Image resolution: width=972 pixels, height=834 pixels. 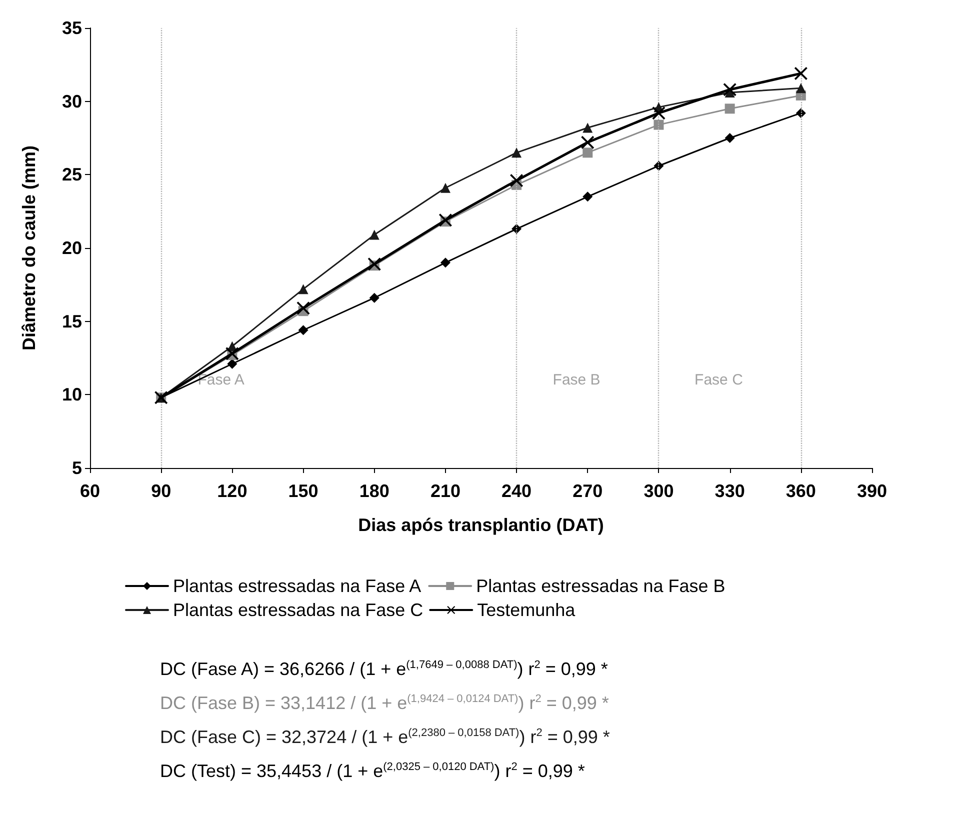 I want to click on y-tick-label: 5, so click(x=77, y=468).